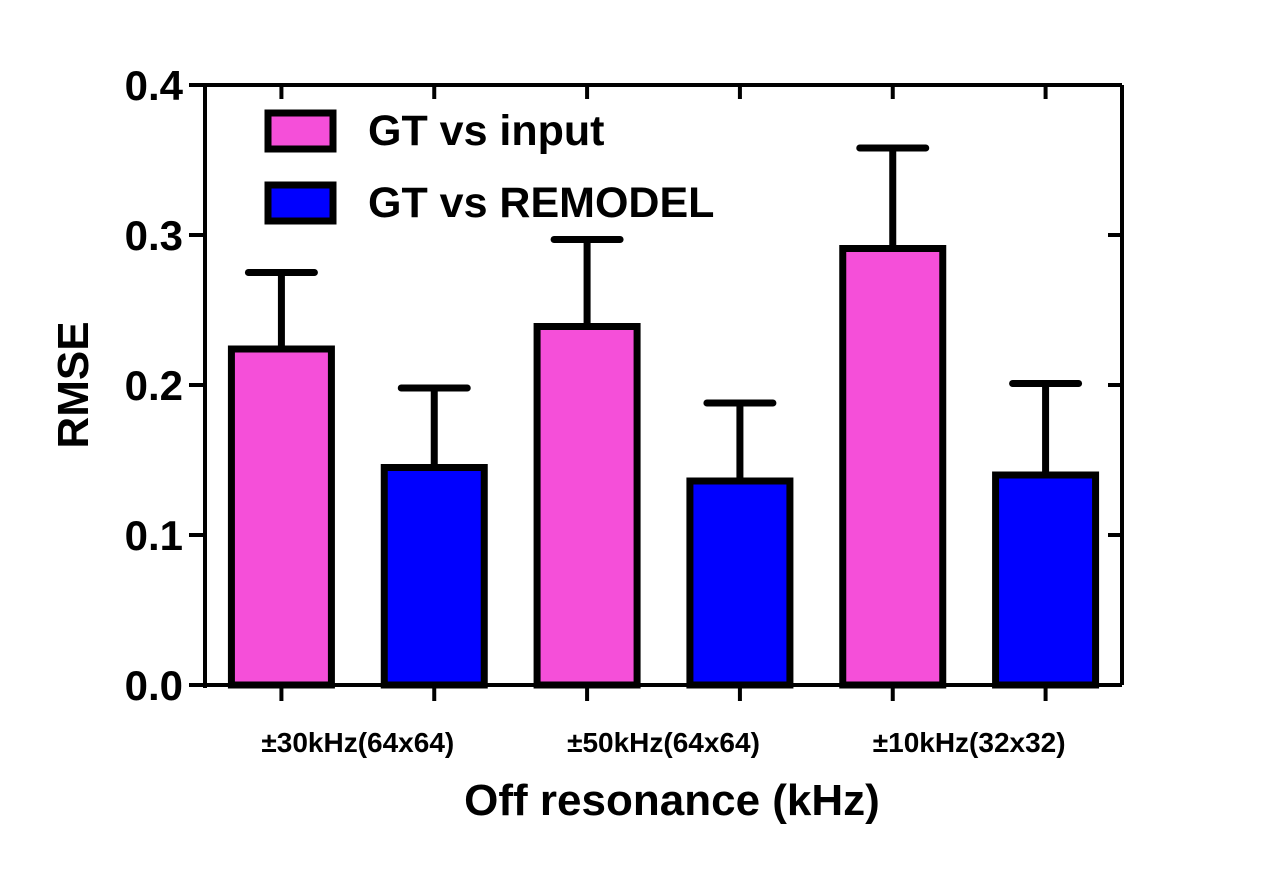 The height and width of the screenshot is (870, 1261). What do you see at coordinates (73, 384) in the screenshot?
I see `y-axis-label: RMSE` at bounding box center [73, 384].